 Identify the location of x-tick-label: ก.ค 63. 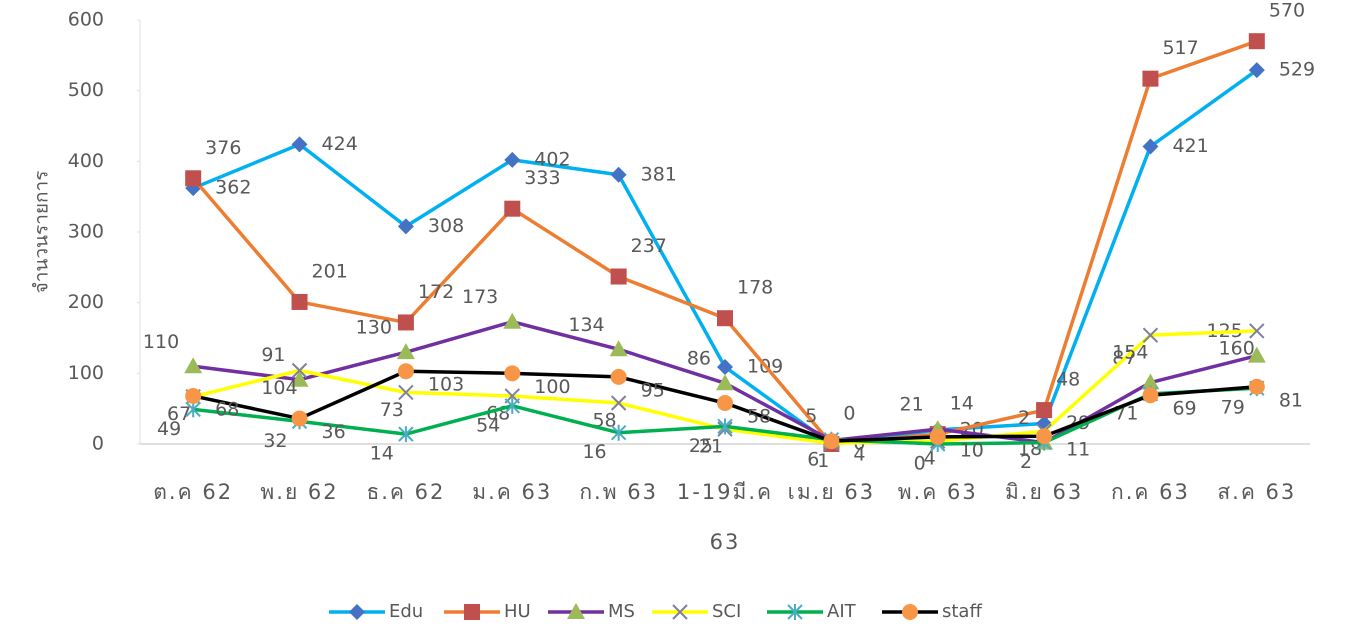
(1150, 492).